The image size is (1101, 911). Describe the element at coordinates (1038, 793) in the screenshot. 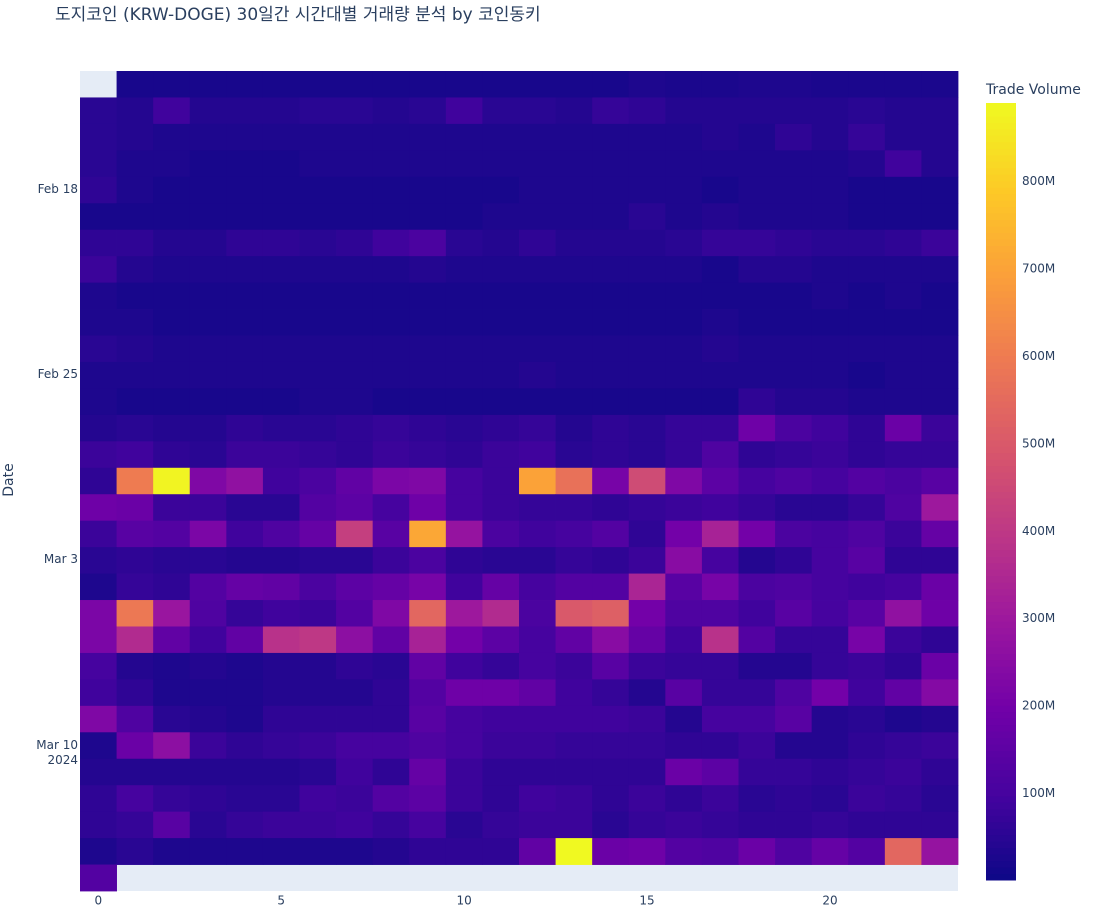

I see `colorbar-tick-label: 100M` at that location.